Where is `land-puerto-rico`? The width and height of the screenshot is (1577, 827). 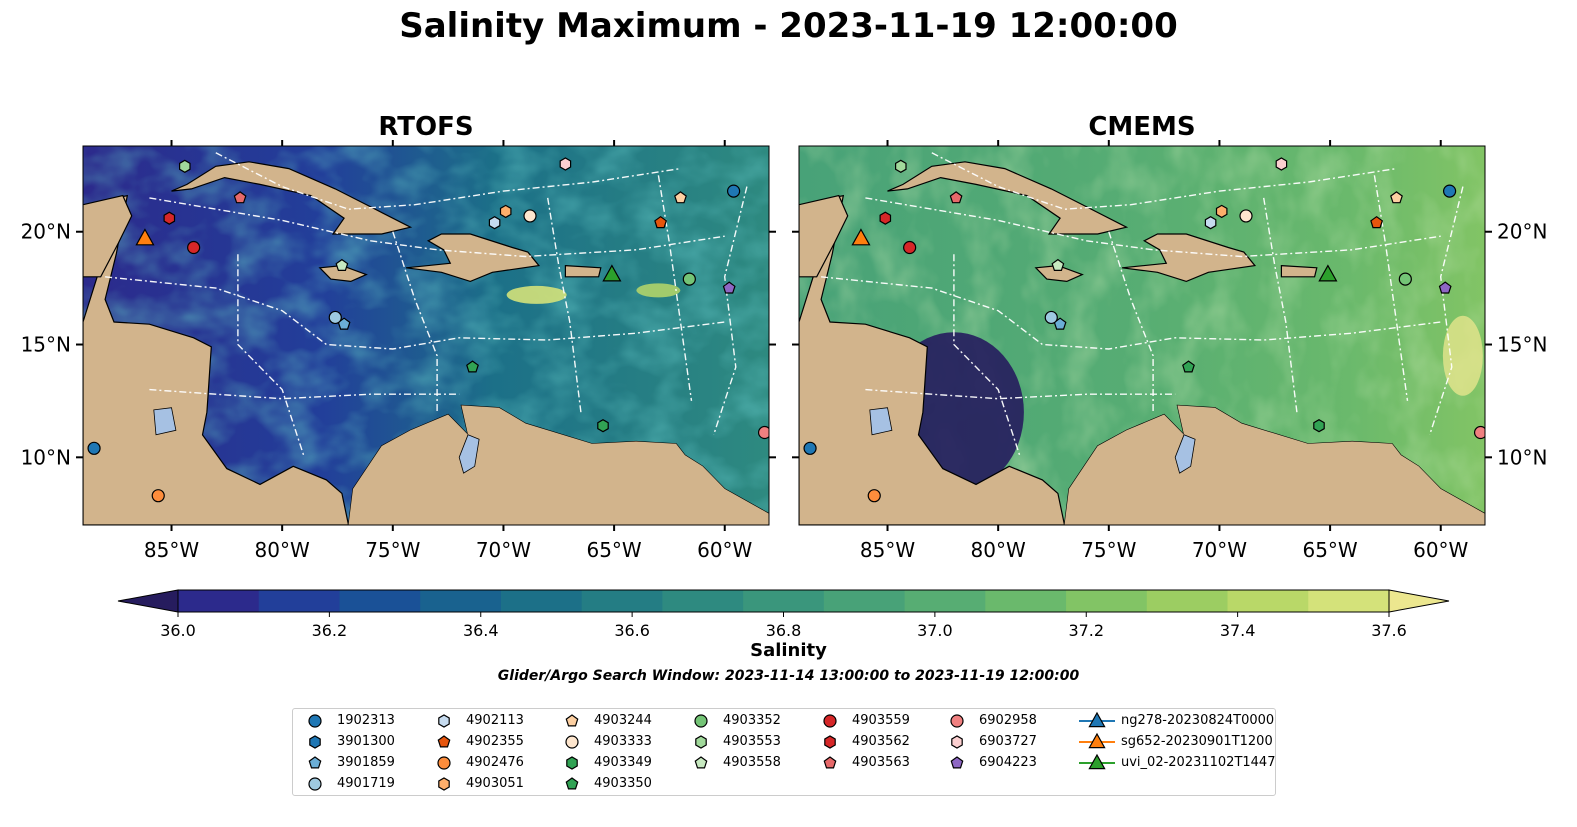 land-puerto-rico is located at coordinates (1299, 271).